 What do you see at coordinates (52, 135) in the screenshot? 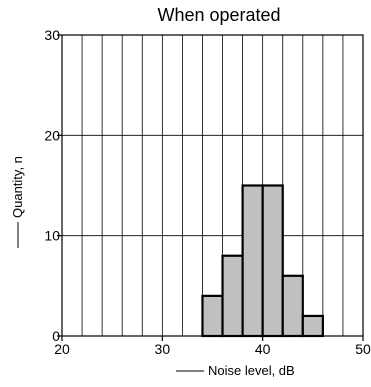
I see `y-tick-label: 20` at bounding box center [52, 135].